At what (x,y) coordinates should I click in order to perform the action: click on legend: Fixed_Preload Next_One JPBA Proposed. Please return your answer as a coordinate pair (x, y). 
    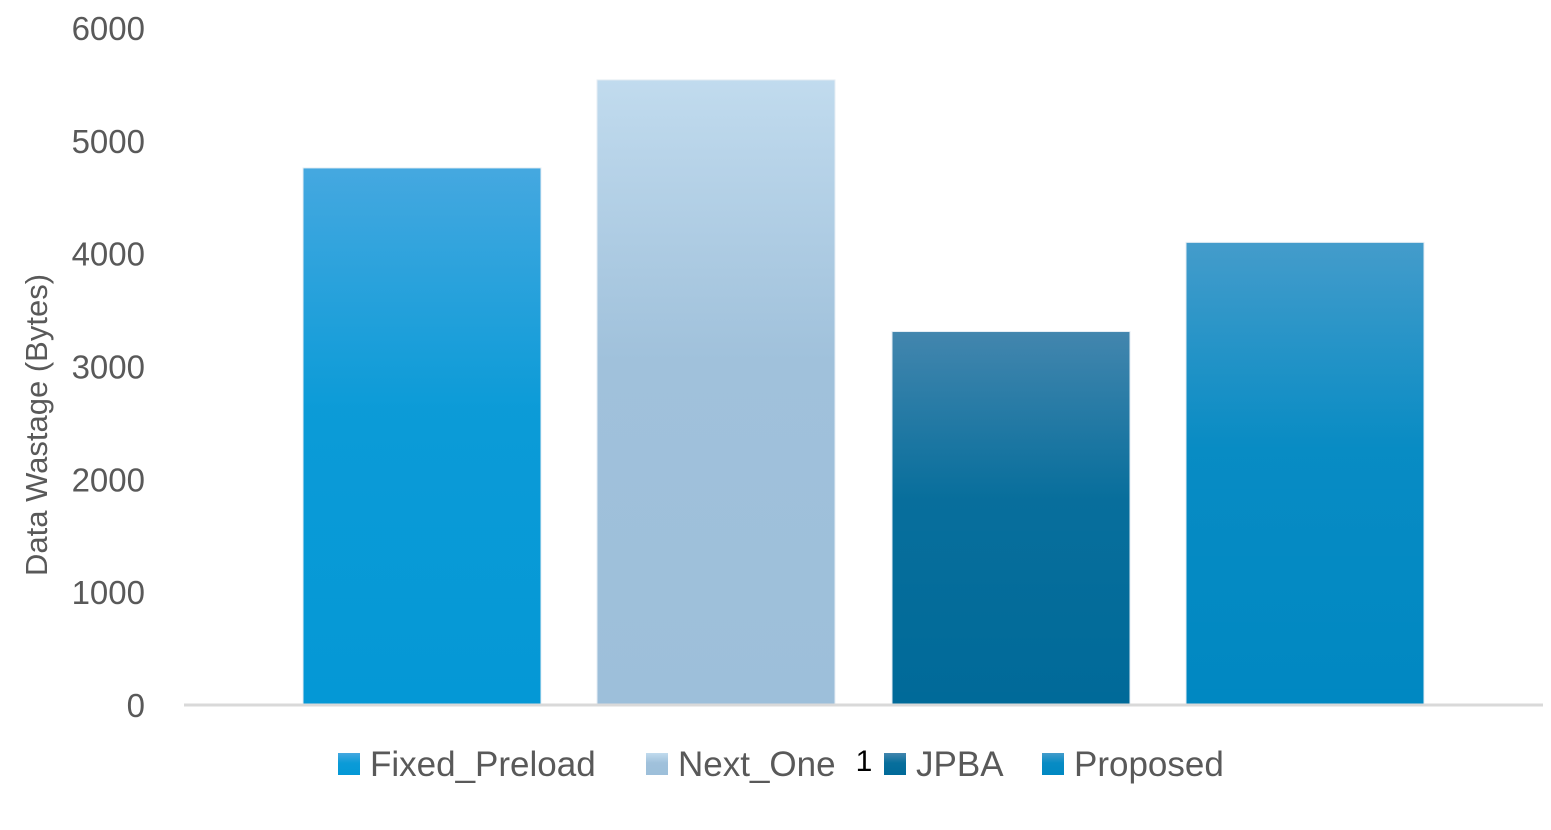
    Looking at the image, I should click on (781, 764).